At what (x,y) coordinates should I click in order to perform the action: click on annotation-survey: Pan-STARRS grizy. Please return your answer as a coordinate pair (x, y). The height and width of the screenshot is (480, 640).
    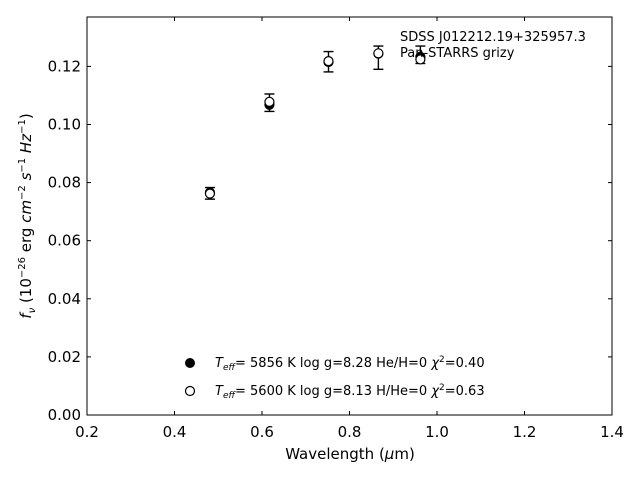
    Looking at the image, I should click on (457, 53).